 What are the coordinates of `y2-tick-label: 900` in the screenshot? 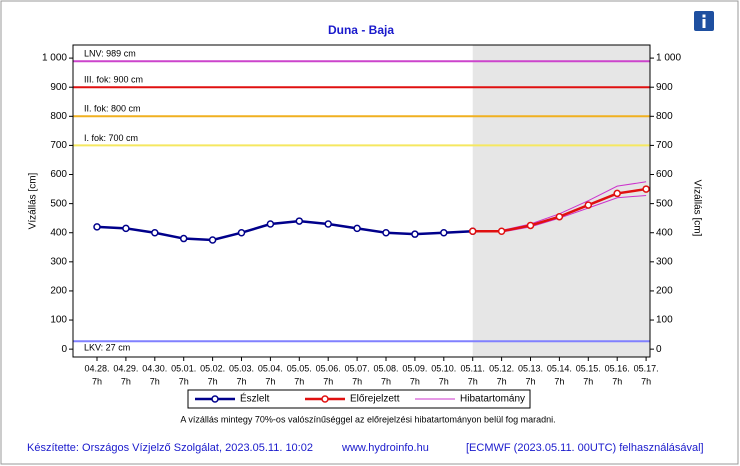 It's located at (664, 87).